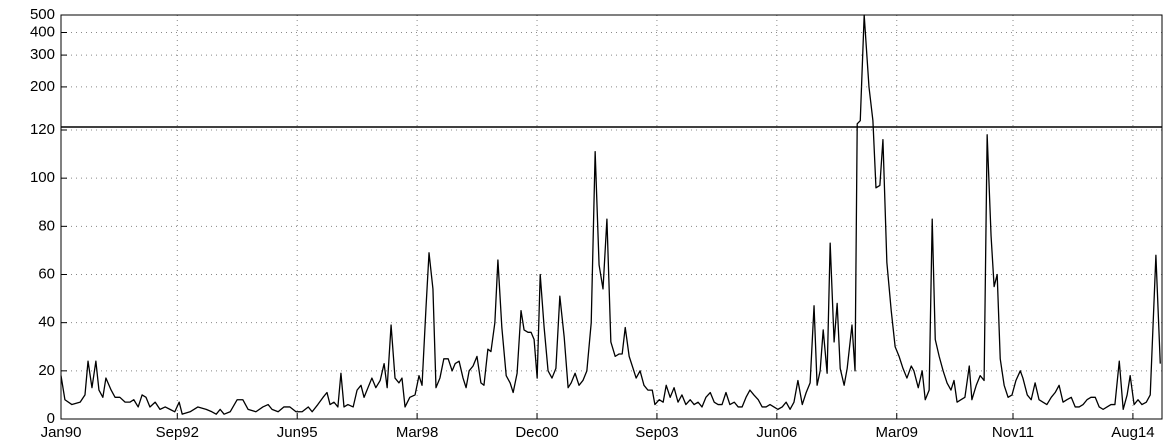  What do you see at coordinates (1132, 432) in the screenshot?
I see `x-tick-label: Aug14` at bounding box center [1132, 432].